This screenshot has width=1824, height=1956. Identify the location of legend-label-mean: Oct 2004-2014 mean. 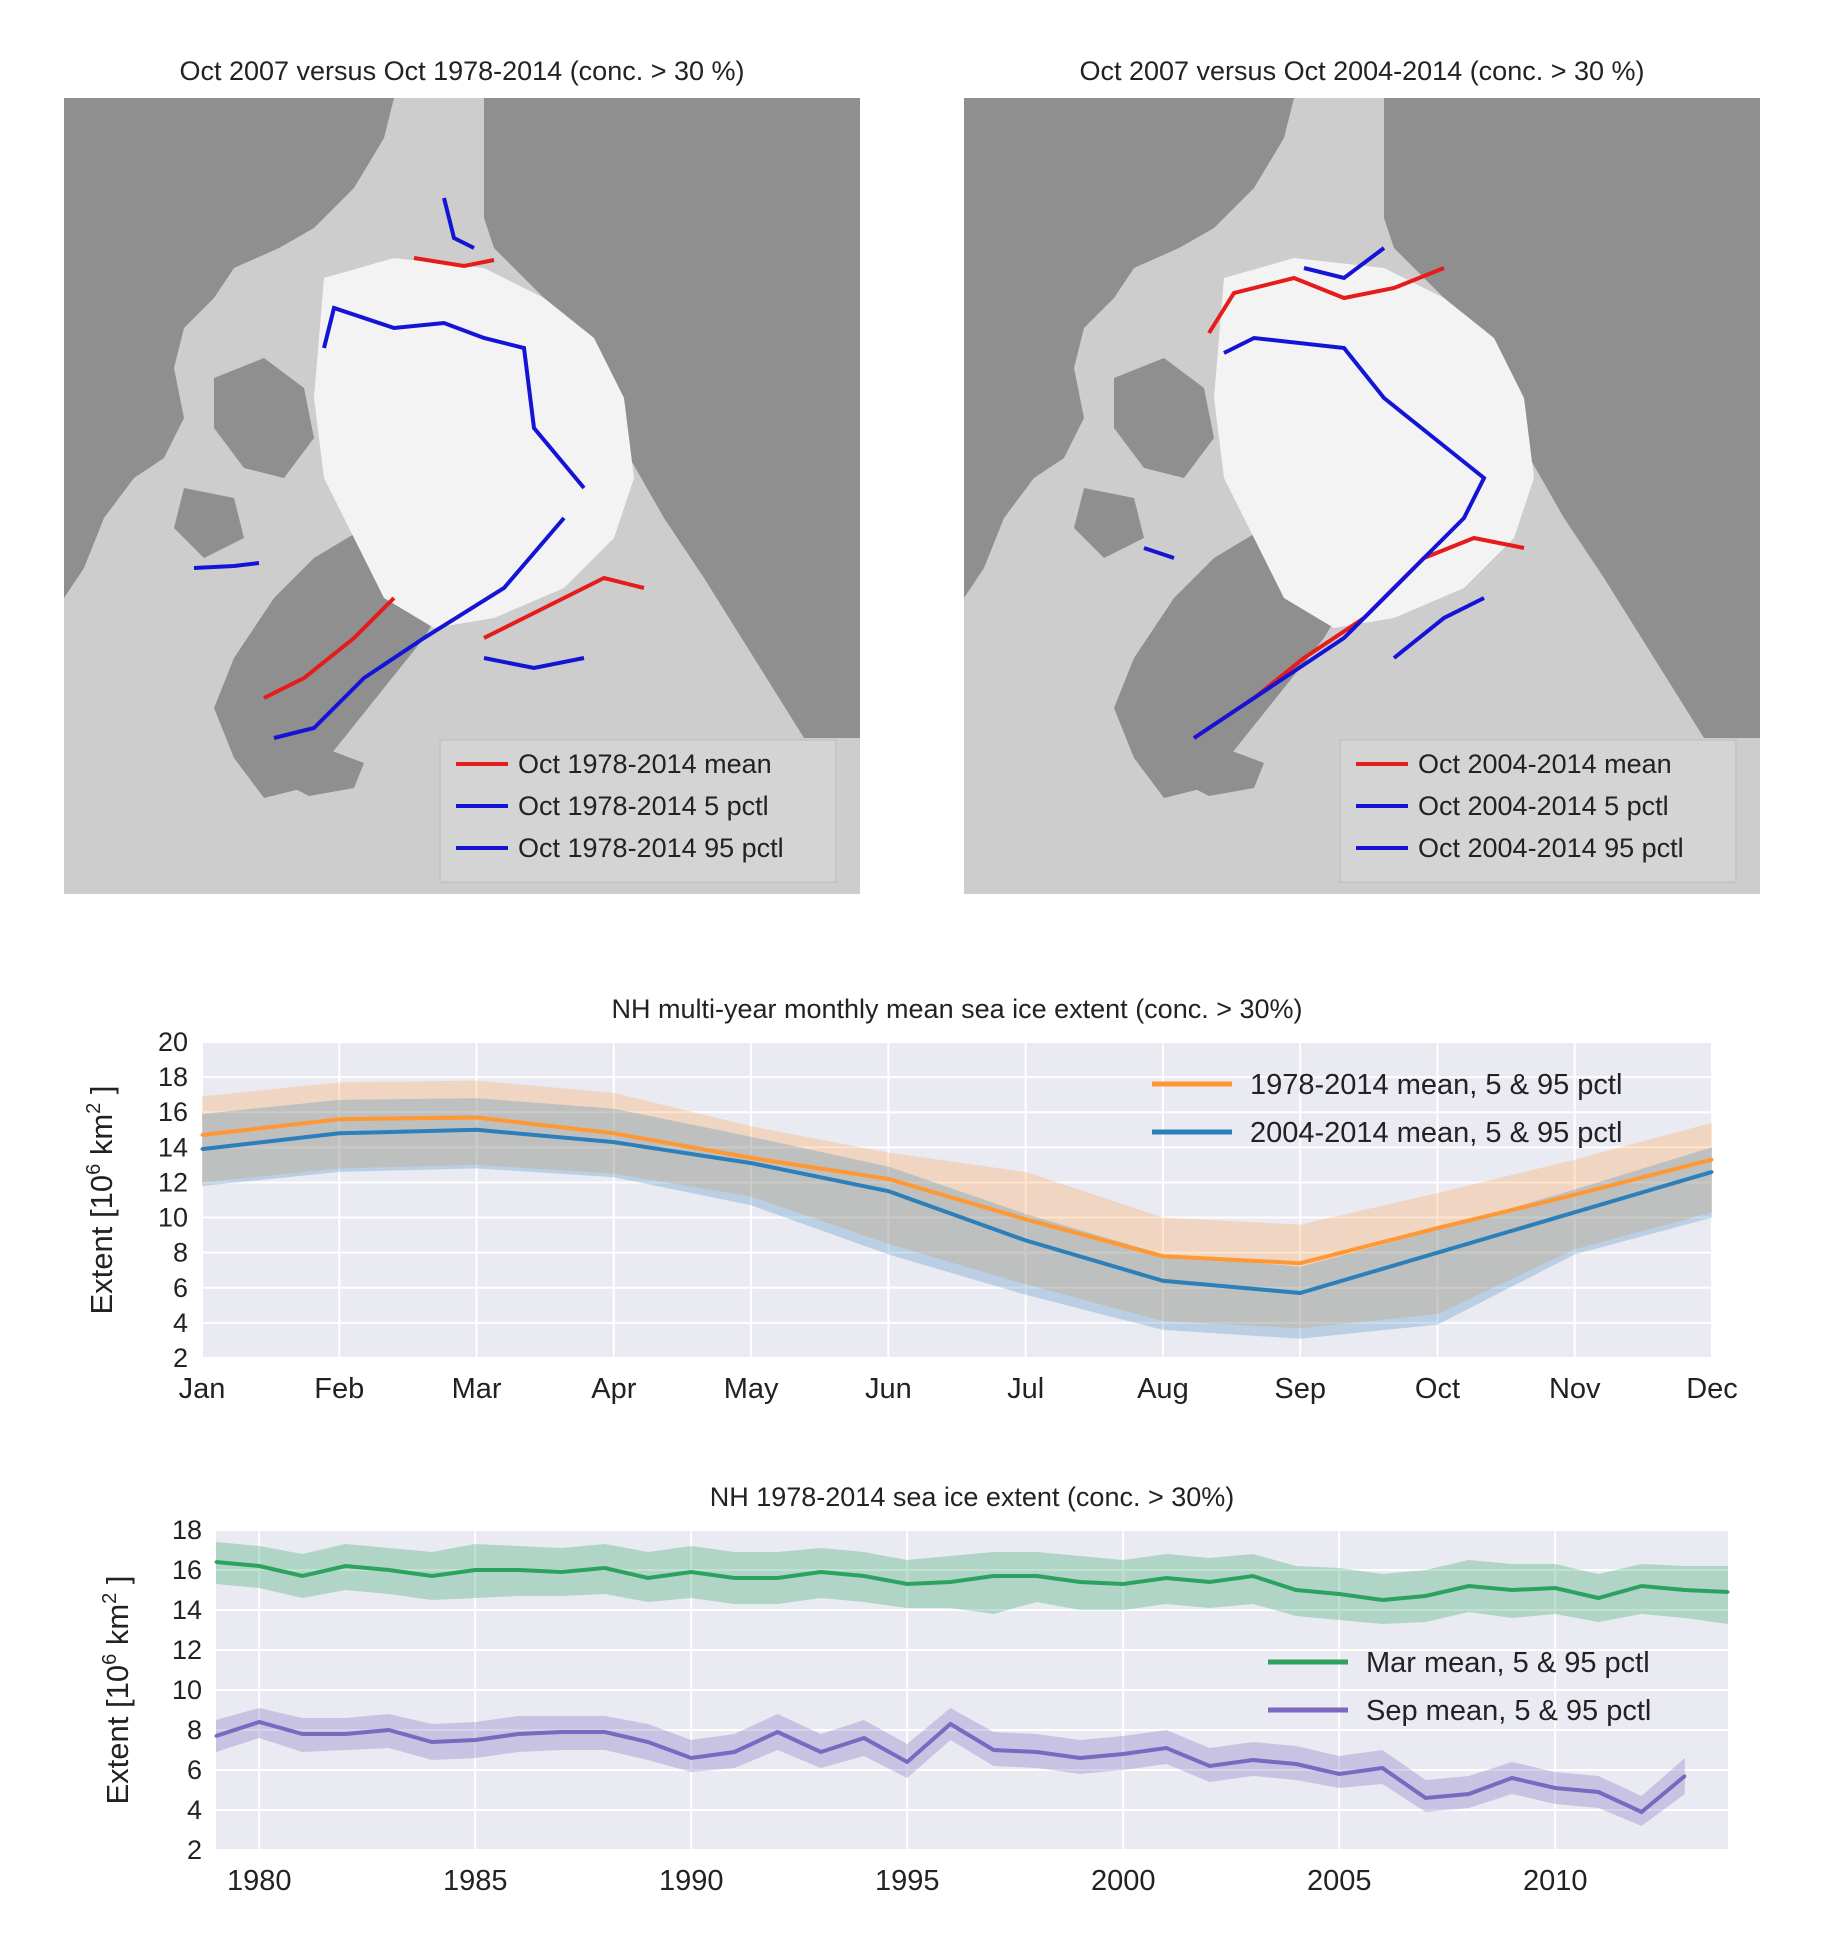
(1545, 764).